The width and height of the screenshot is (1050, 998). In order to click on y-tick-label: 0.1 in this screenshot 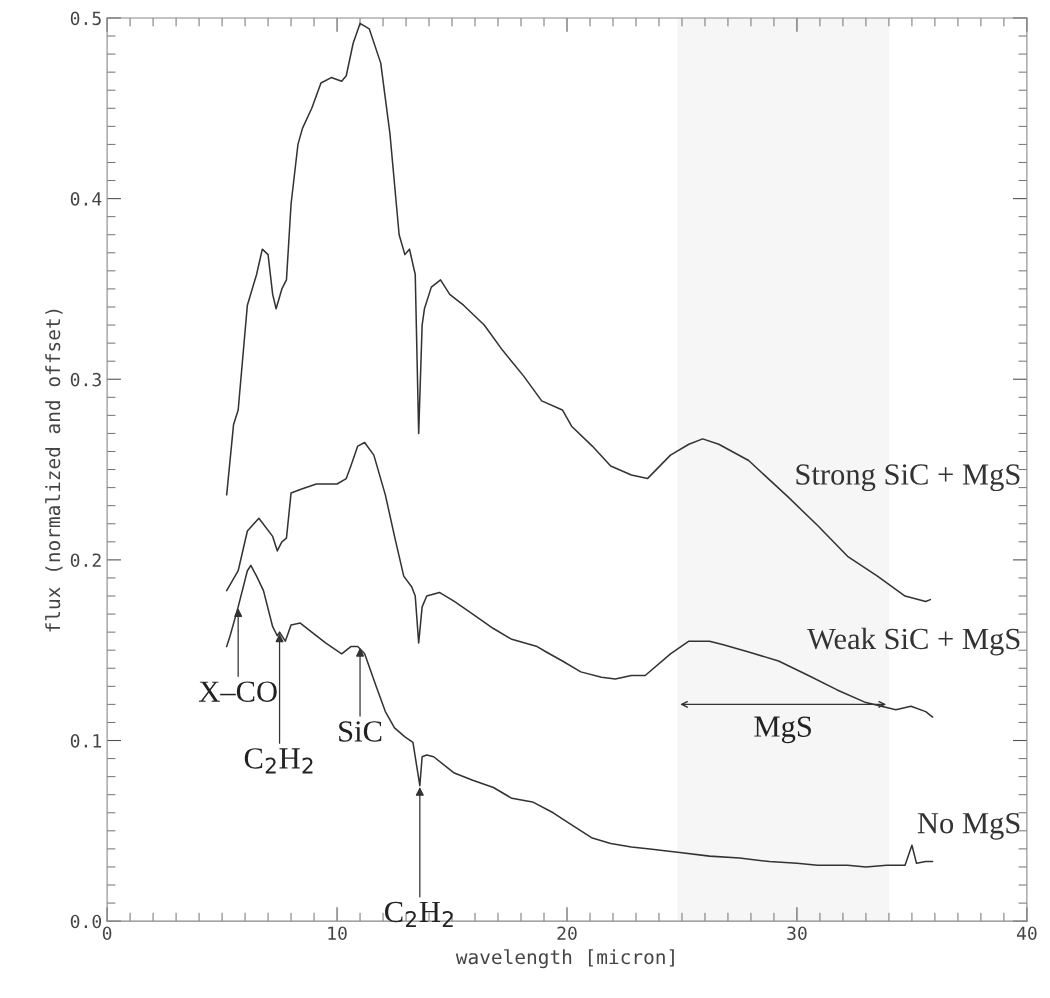, I will do `click(86, 741)`.